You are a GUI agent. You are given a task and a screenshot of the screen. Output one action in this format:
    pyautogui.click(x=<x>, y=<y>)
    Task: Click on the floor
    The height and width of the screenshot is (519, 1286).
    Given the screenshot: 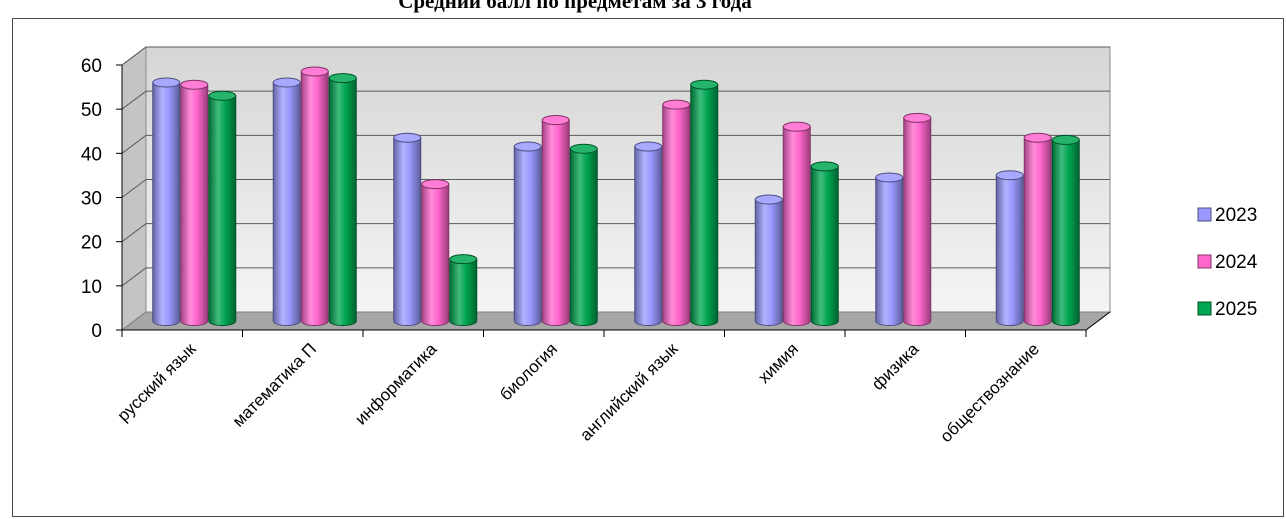 What is the action you would take?
    pyautogui.click(x=616, y=321)
    